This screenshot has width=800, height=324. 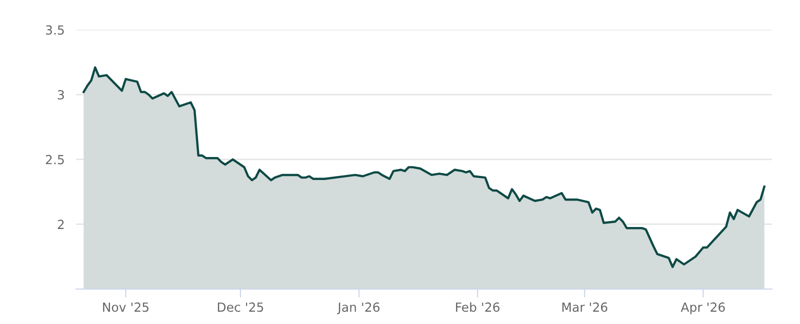 I want to click on x-tick-label: Feb '26, so click(x=478, y=307).